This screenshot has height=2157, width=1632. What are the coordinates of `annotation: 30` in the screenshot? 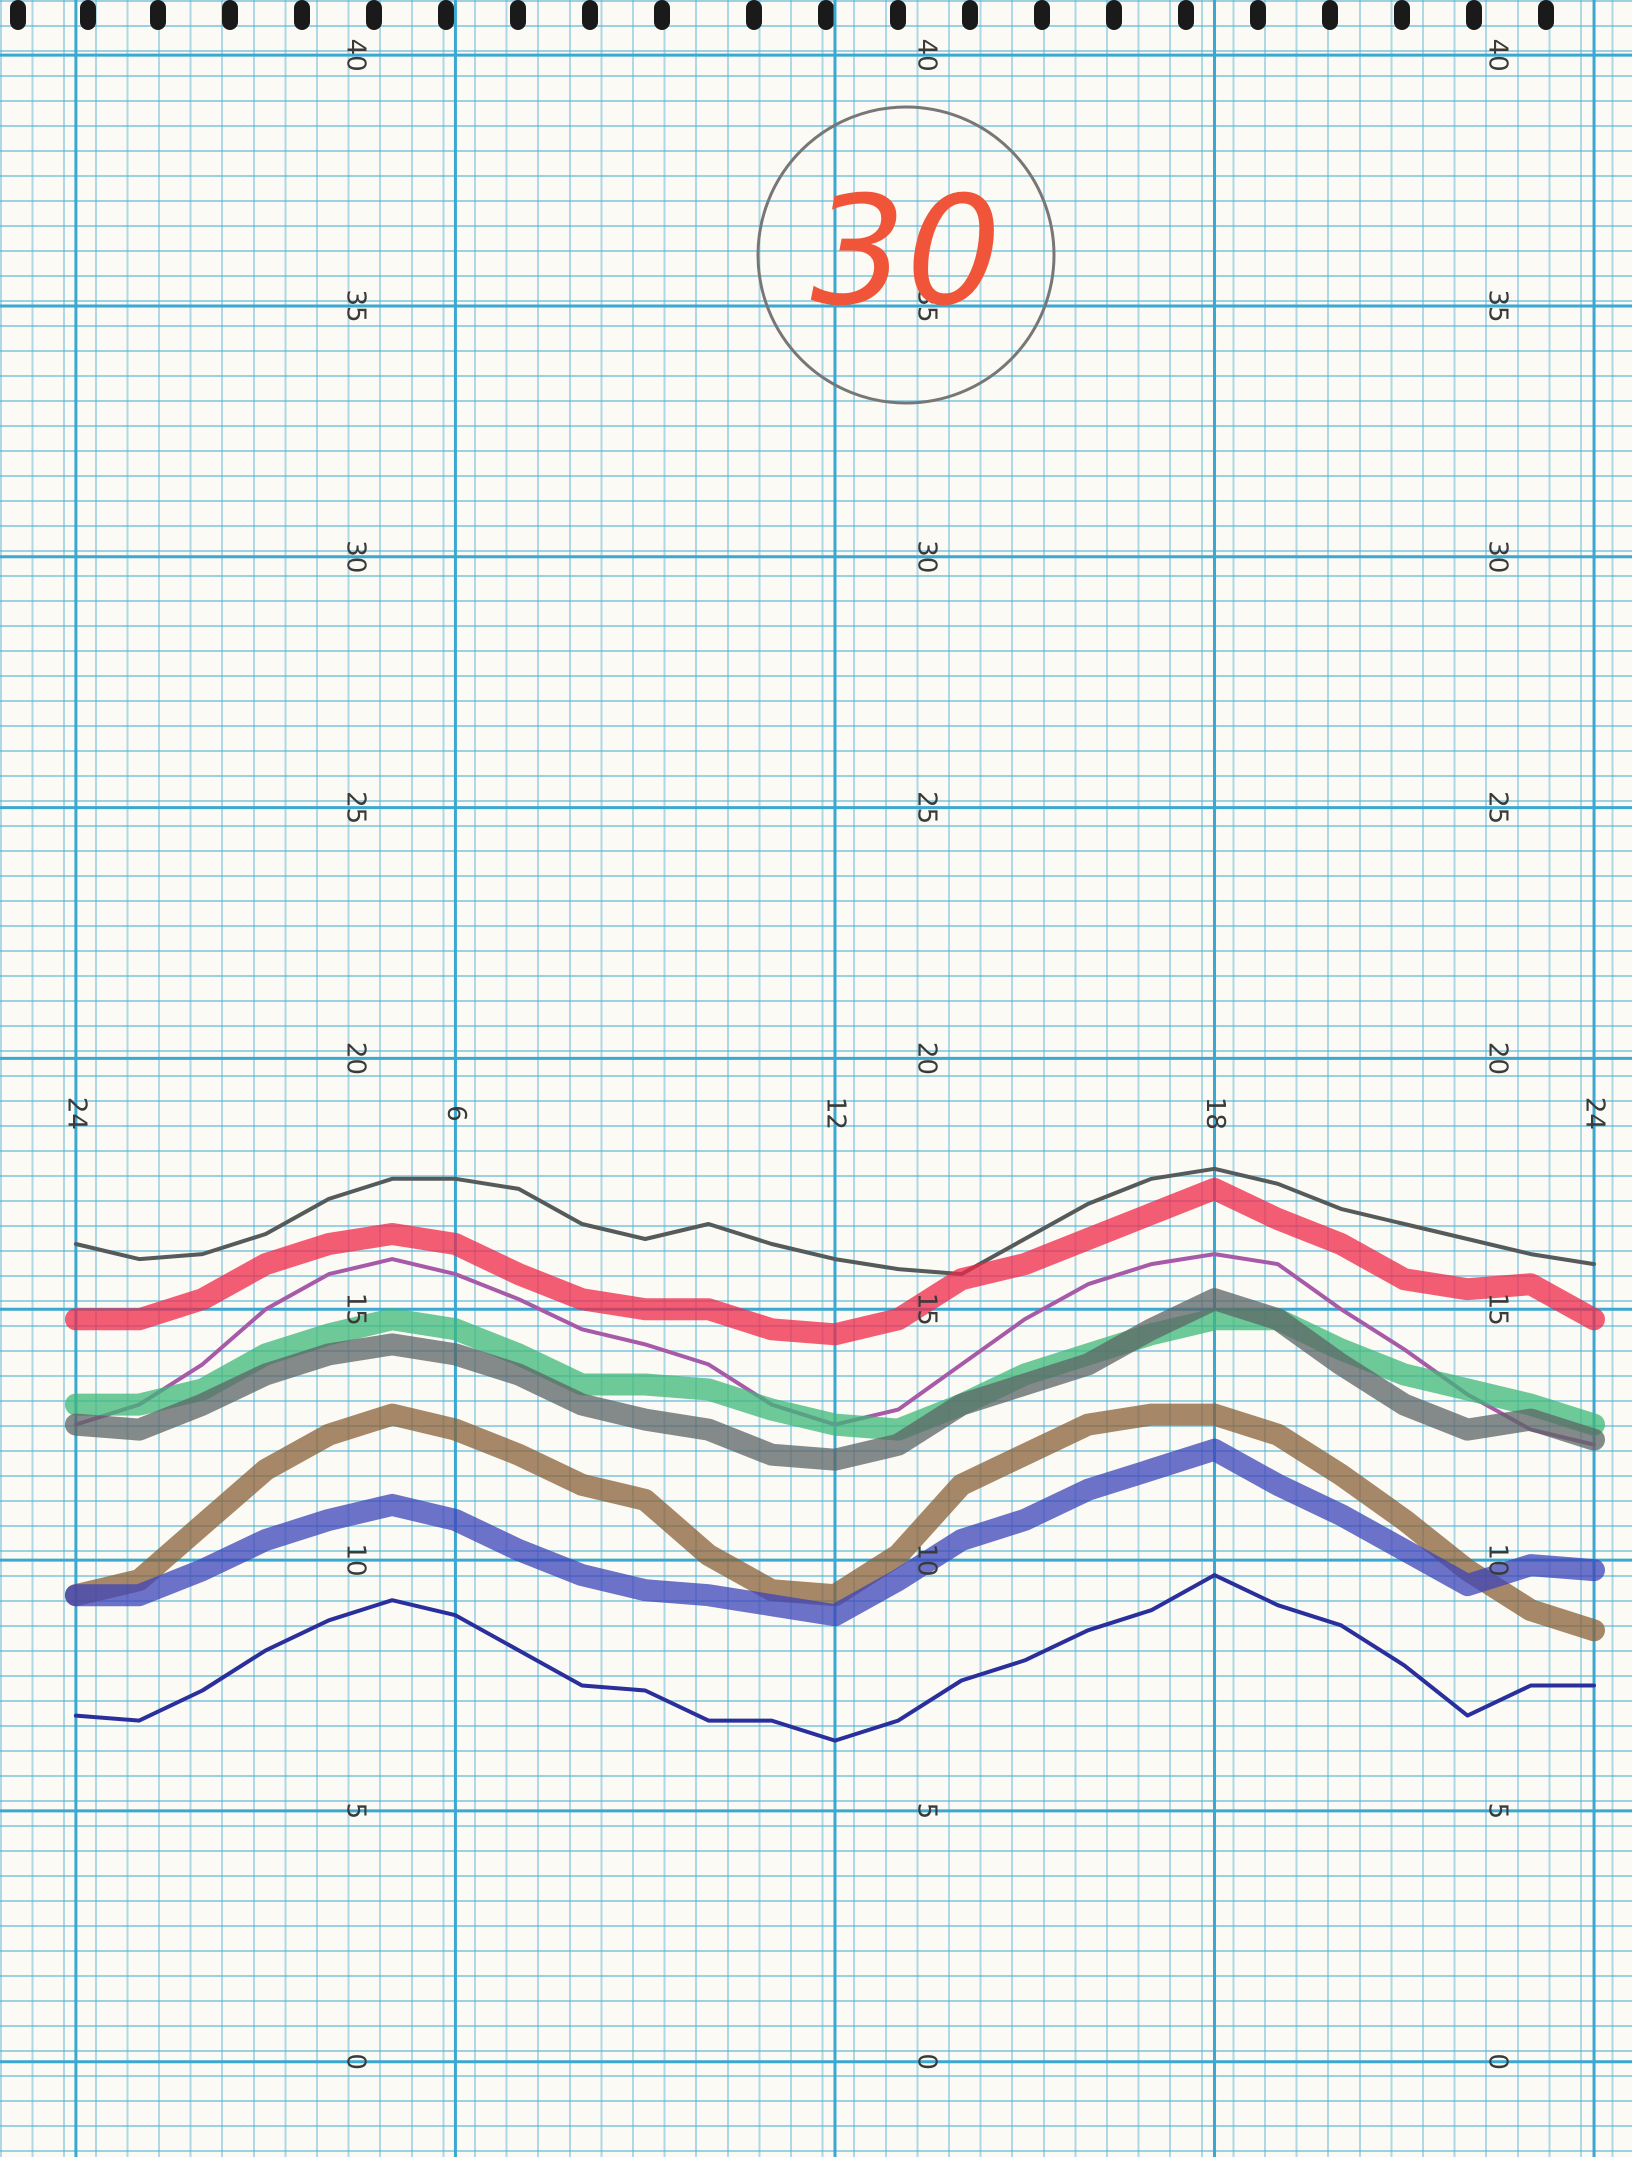 It's located at (906, 252).